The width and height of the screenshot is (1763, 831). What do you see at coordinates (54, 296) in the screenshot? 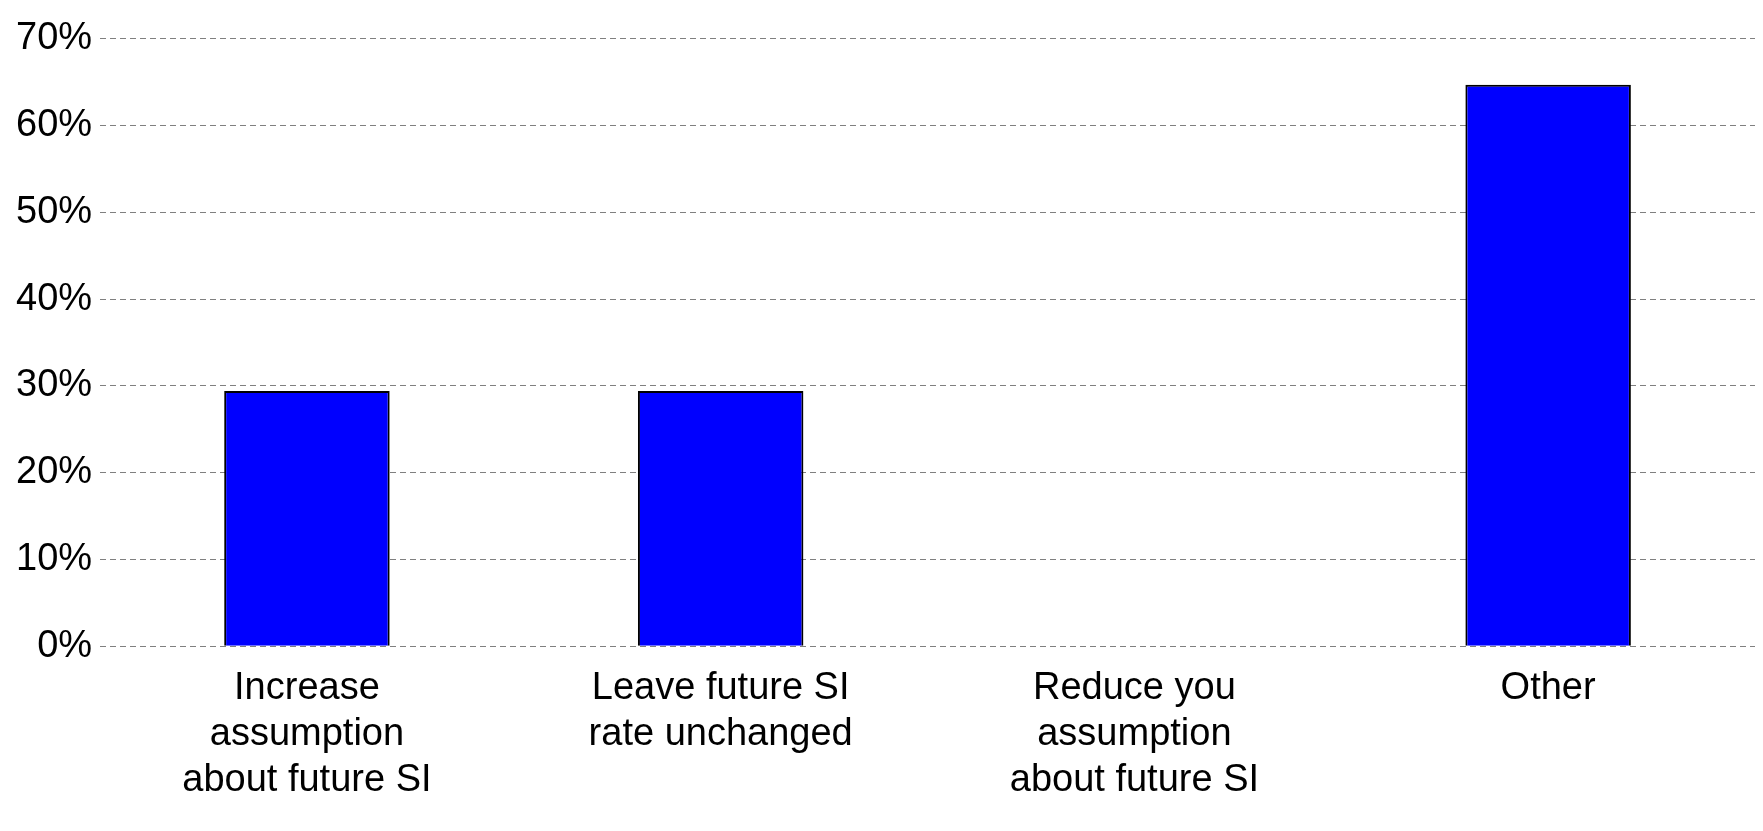
I see `y-tick-label: 40%` at bounding box center [54, 296].